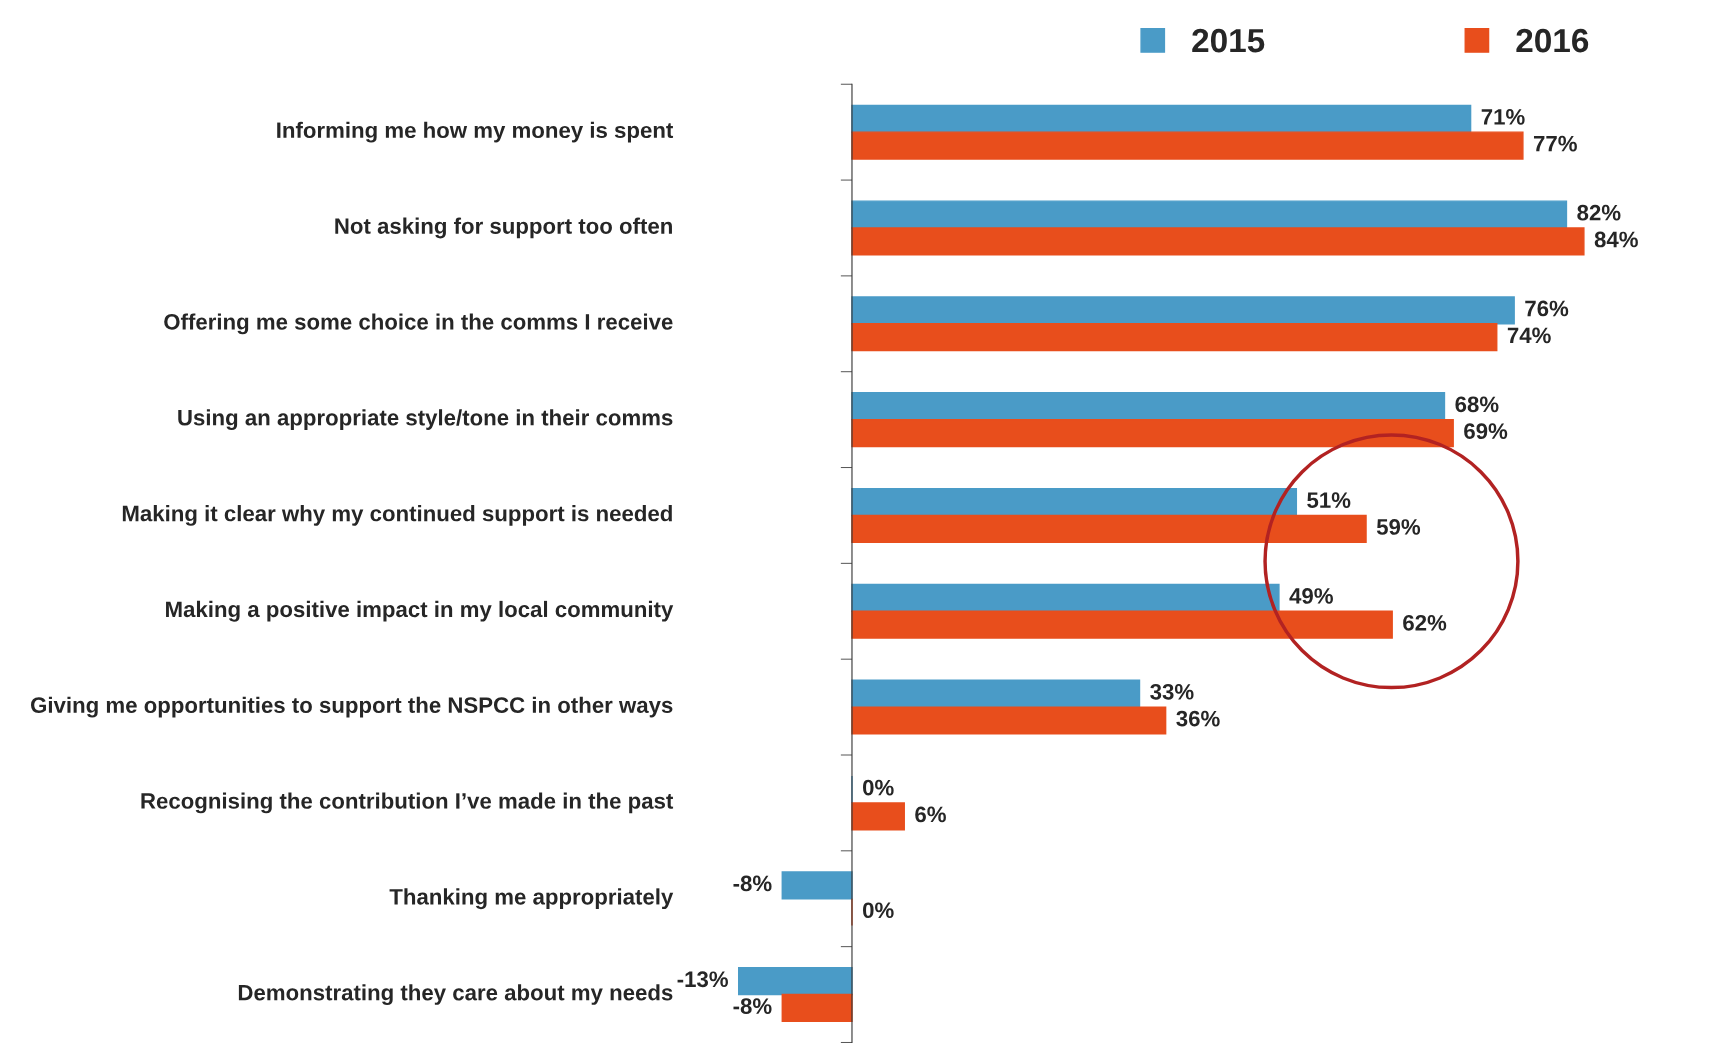  I want to click on y-tick-label: Offering me some choice in the comms I receive, so click(418, 324).